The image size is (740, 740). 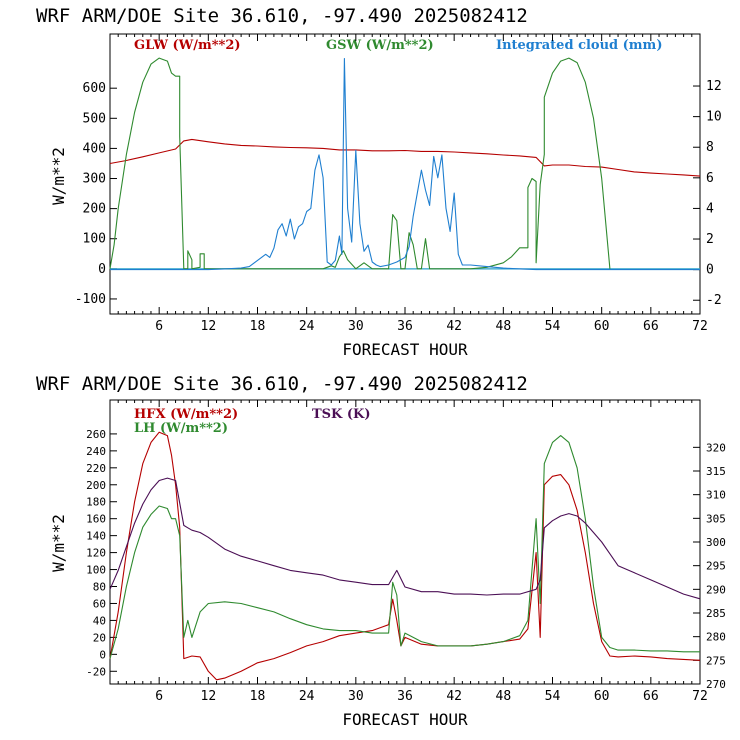 I want to click on y-tick-label: 120, so click(x=96, y=553).